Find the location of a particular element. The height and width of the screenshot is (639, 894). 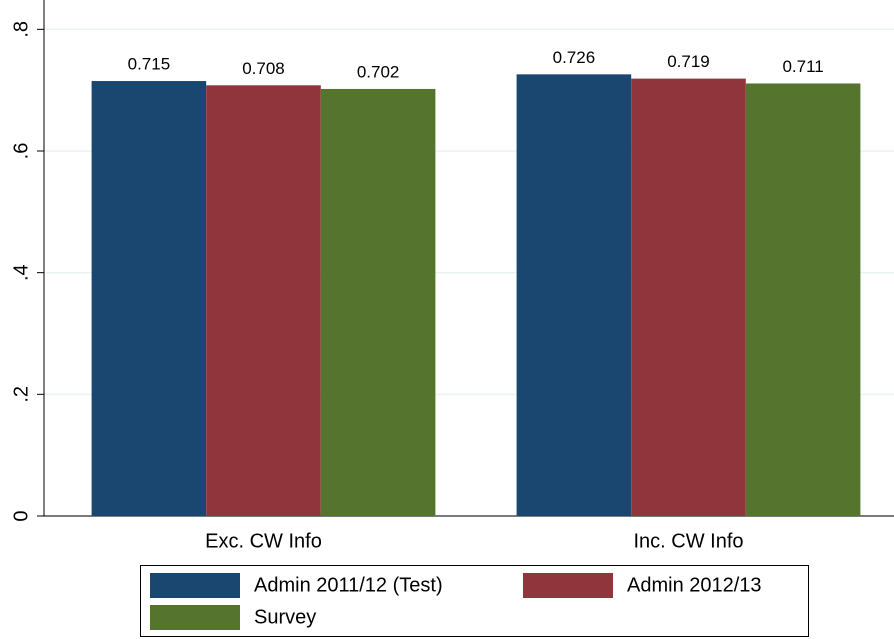

value-label: 0.708 is located at coordinates (263, 68).